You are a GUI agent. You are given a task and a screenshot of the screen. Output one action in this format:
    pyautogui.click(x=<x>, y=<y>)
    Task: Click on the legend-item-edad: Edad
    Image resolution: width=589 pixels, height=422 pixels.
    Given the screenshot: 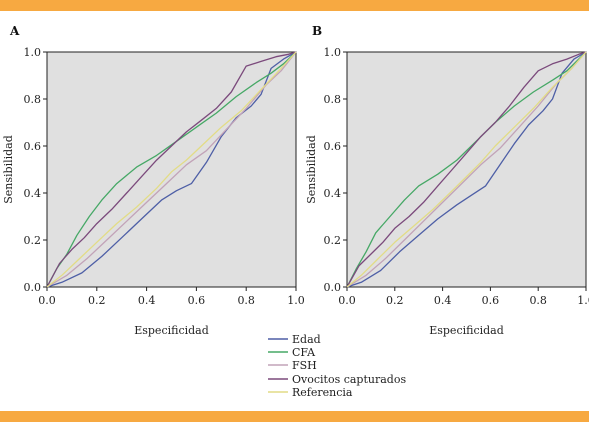 What is the action you would take?
    pyautogui.click(x=294, y=339)
    